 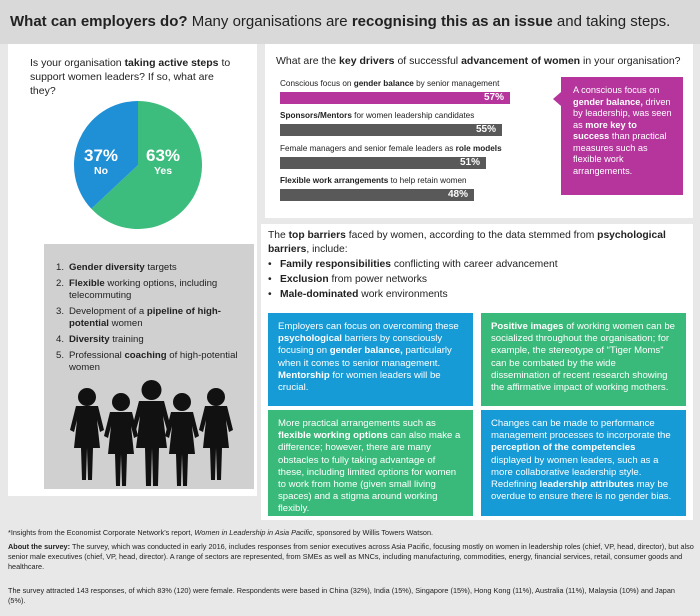 I want to click on title-text-1: Many organisations are, so click(x=269, y=21).